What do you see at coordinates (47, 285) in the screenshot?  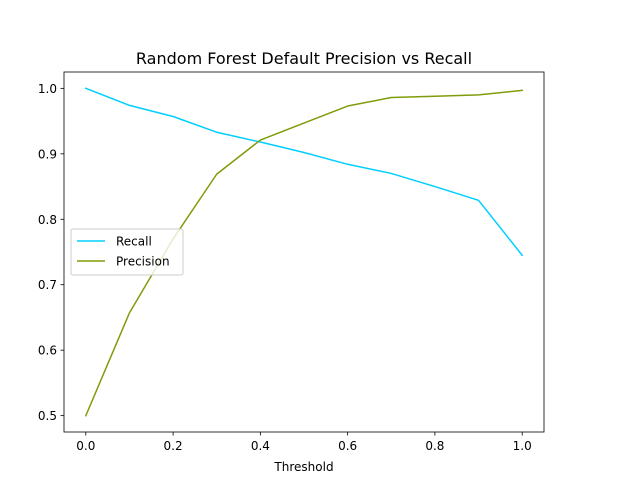 I see `y-tick-label: 0.7` at bounding box center [47, 285].